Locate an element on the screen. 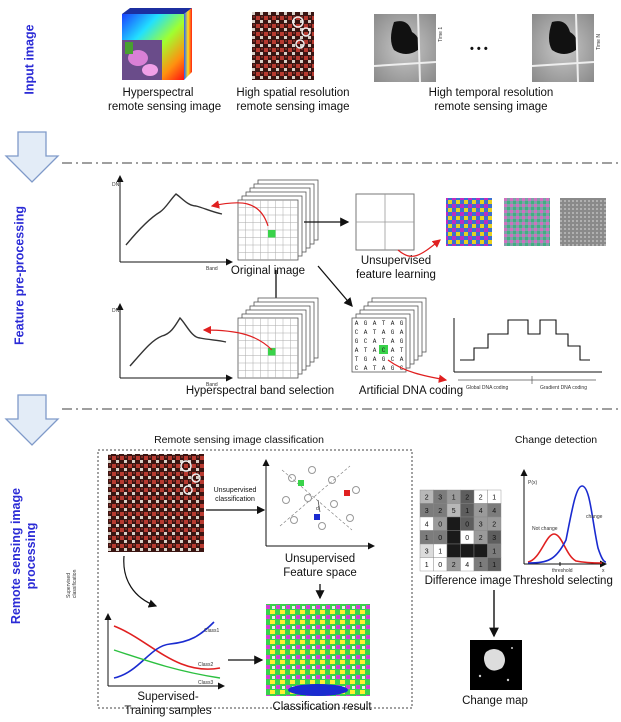 This screenshot has height=722, width=621. title-classification: Remote sensing image classification is located at coordinates (239, 440).